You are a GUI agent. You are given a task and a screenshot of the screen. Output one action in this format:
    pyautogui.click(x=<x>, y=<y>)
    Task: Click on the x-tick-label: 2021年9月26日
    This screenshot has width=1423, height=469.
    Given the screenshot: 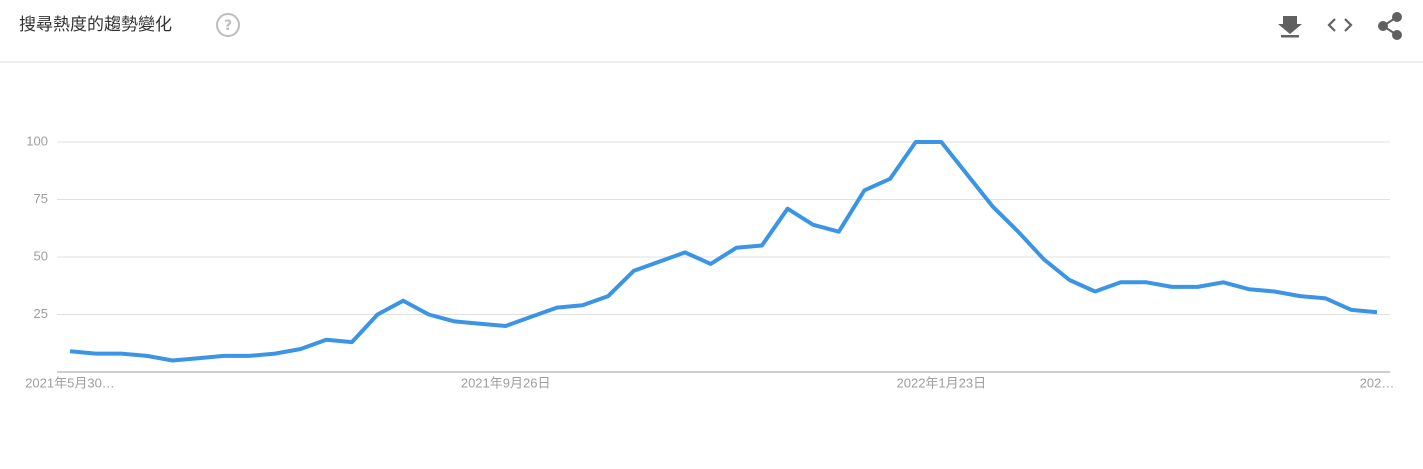 What is the action you would take?
    pyautogui.click(x=506, y=382)
    